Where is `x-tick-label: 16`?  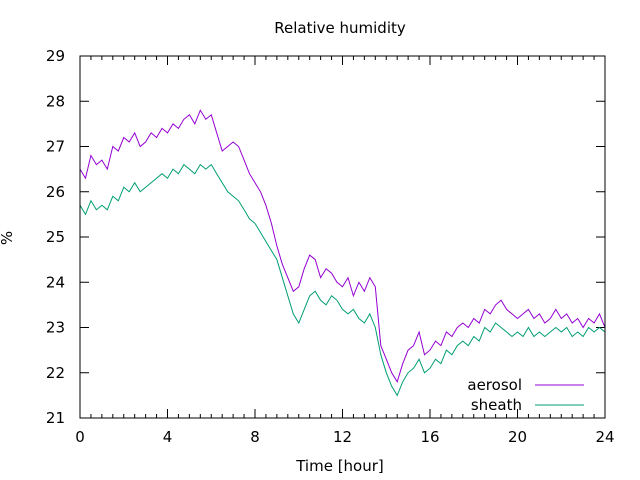 x-tick-label: 16 is located at coordinates (429, 437).